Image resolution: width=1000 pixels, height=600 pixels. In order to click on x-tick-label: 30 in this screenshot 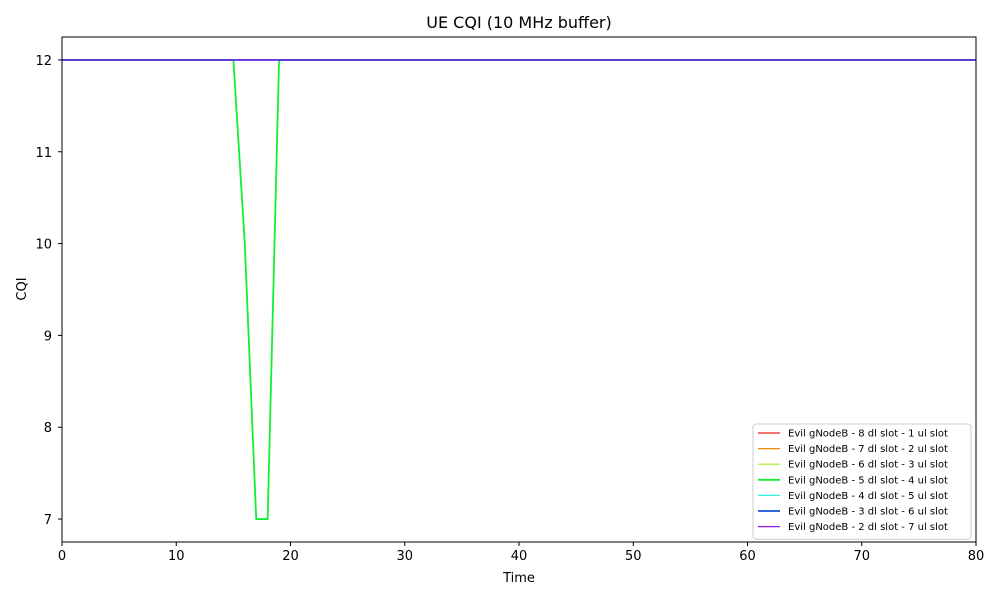, I will do `click(404, 556)`.